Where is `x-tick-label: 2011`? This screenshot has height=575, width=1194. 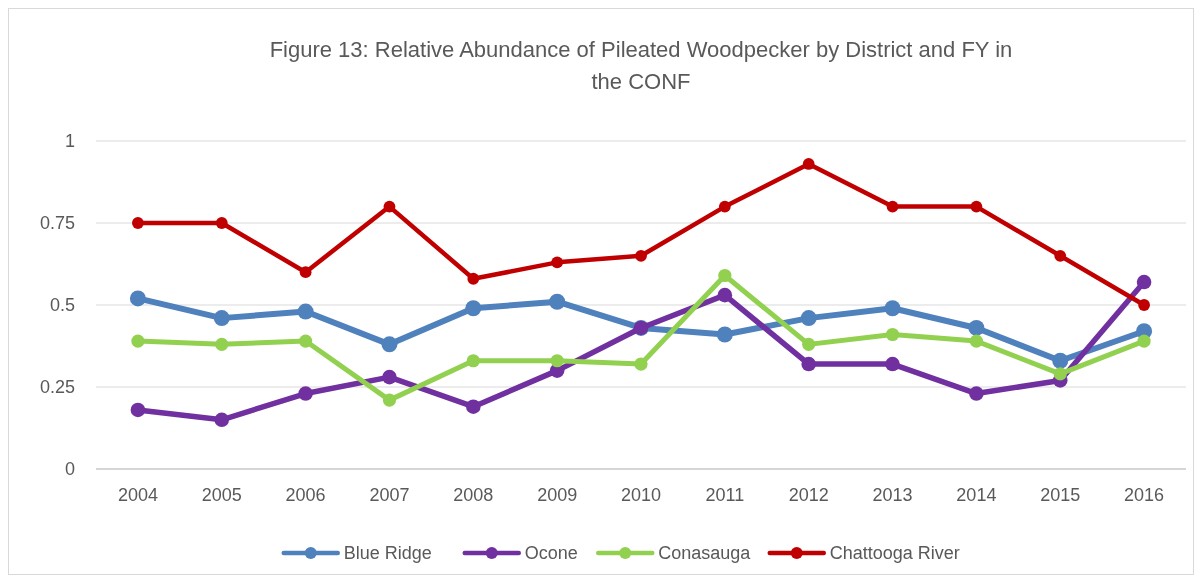 x-tick-label: 2011 is located at coordinates (725, 495).